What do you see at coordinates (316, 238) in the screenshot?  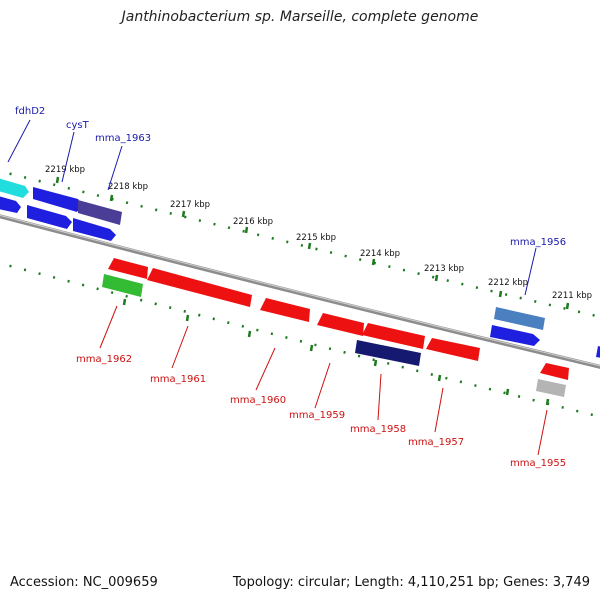 I see `tick-label: 2215 kbp` at bounding box center [316, 238].